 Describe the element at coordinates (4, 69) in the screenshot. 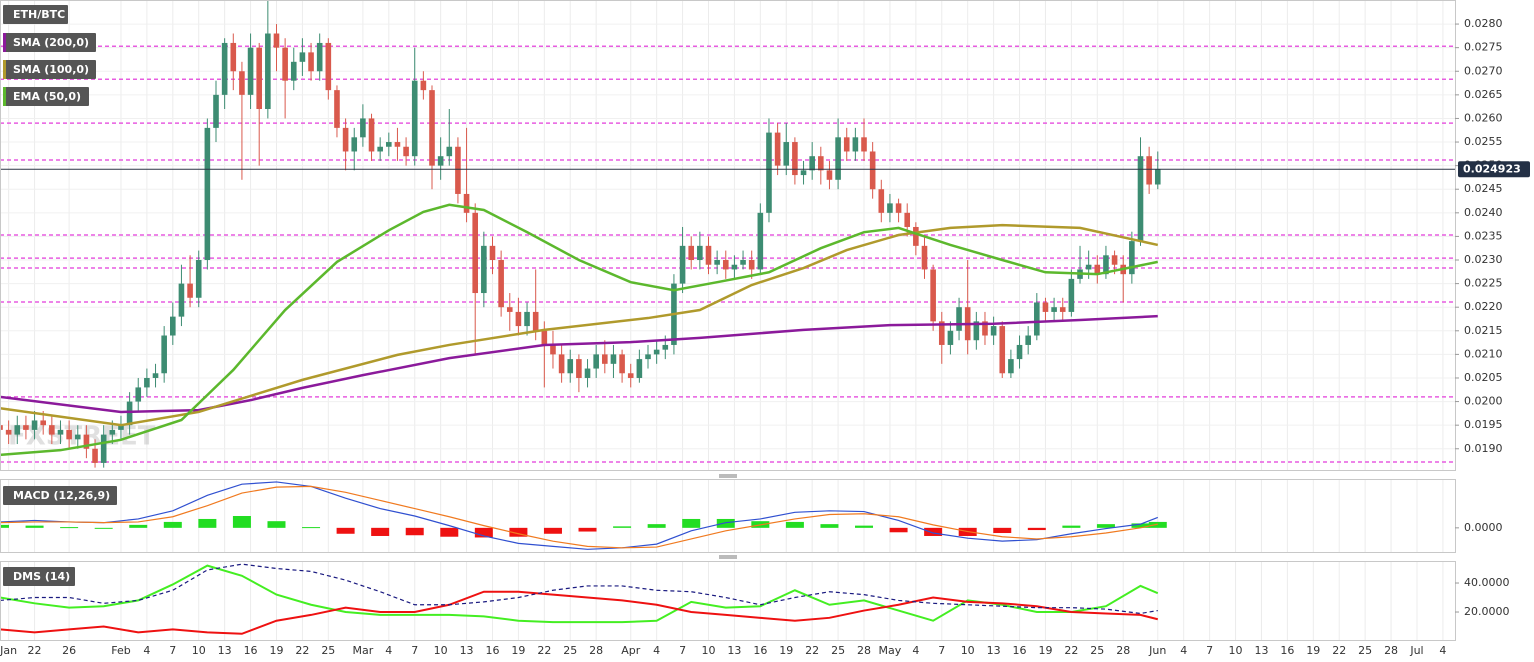

I see `legend-swatch` at that location.